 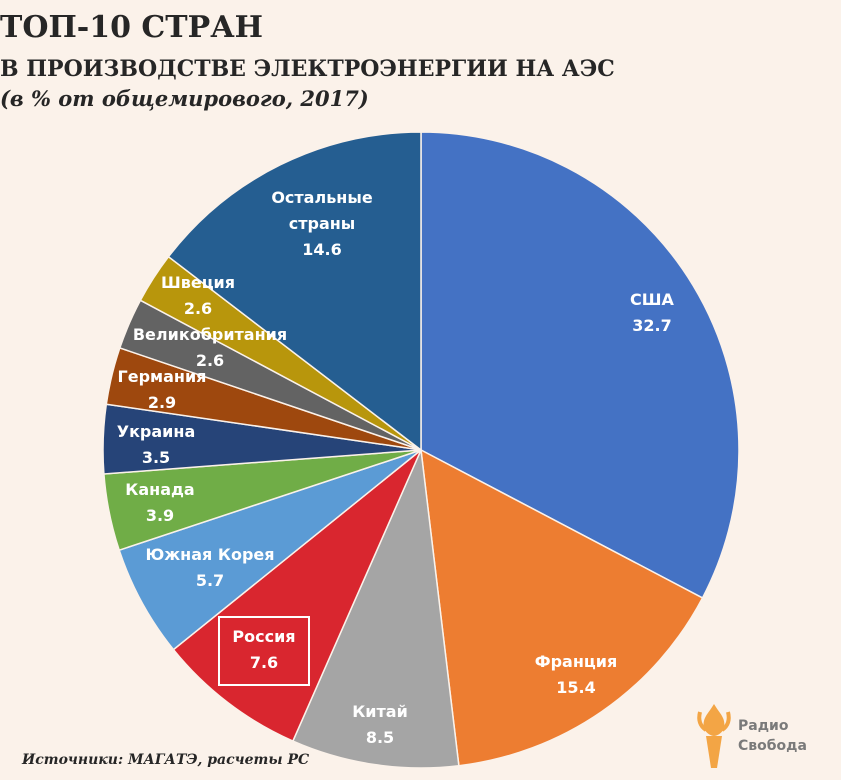 What do you see at coordinates (156, 431) in the screenshot?
I see `slice-category-label: Украина` at bounding box center [156, 431].